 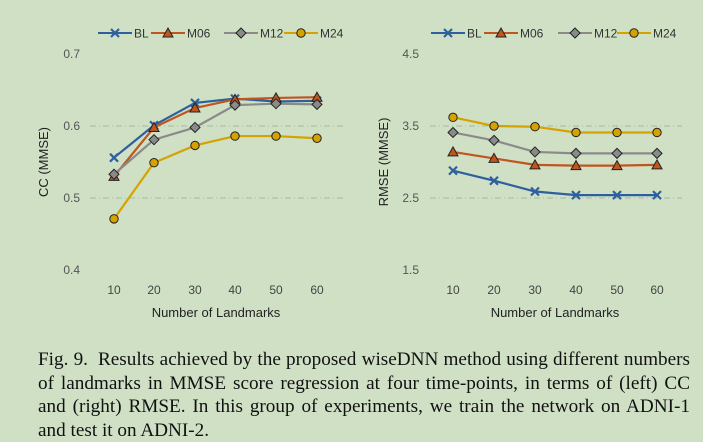 What do you see at coordinates (71, 54) in the screenshot?
I see `y-tick-label: 0.7` at bounding box center [71, 54].